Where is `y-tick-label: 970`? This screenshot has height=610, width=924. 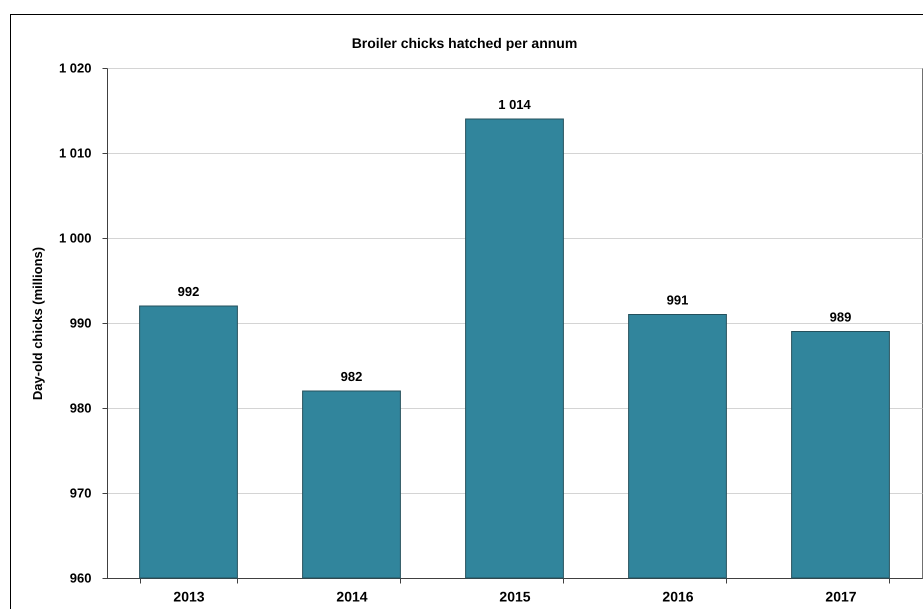 y-tick-label: 970 is located at coordinates (81, 493).